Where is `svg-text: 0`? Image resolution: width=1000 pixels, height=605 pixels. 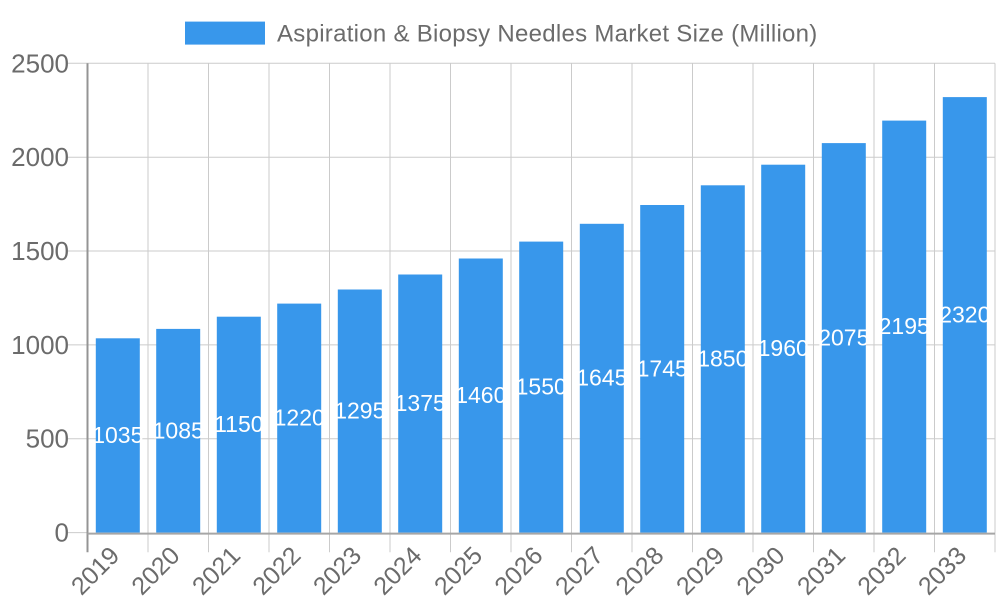
svg-text: 0 is located at coordinates (62, 533).